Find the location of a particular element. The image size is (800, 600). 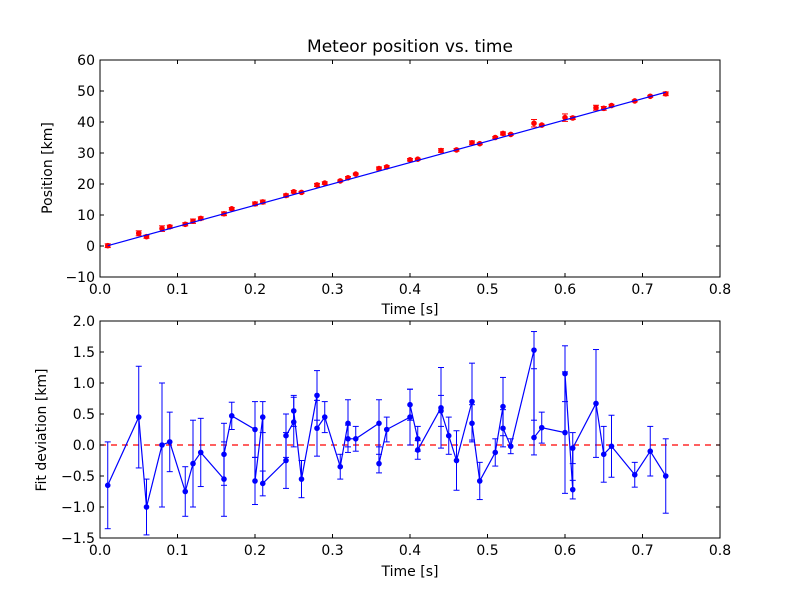

bottom-x-tick-label: 0.0 is located at coordinates (100, 551).